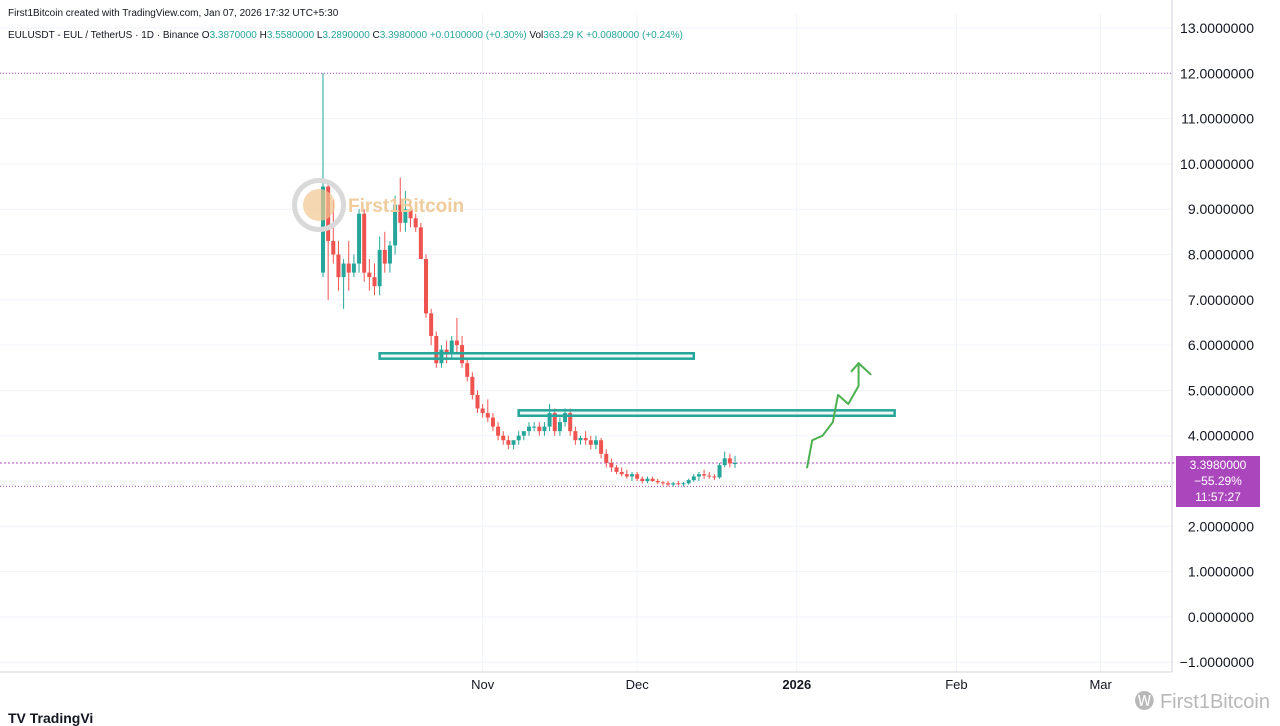  Describe the element at coordinates (1221, 436) in the screenshot. I see `y-tick-label: 4.0000000` at that location.